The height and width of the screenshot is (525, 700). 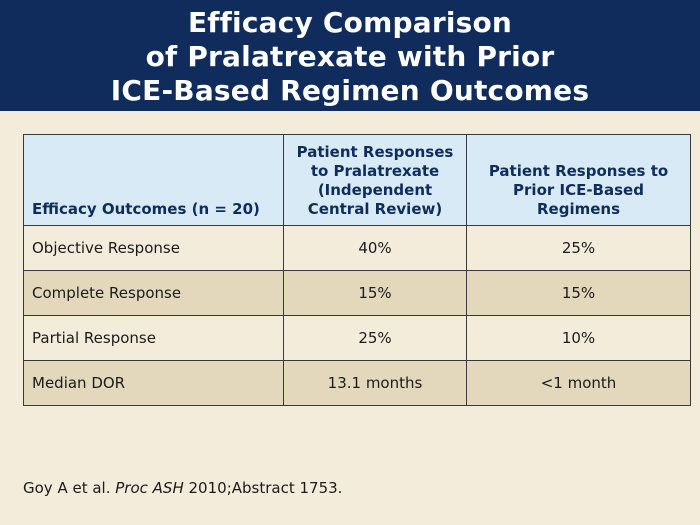 I want to click on row-label: Complete Response, so click(x=153, y=293).